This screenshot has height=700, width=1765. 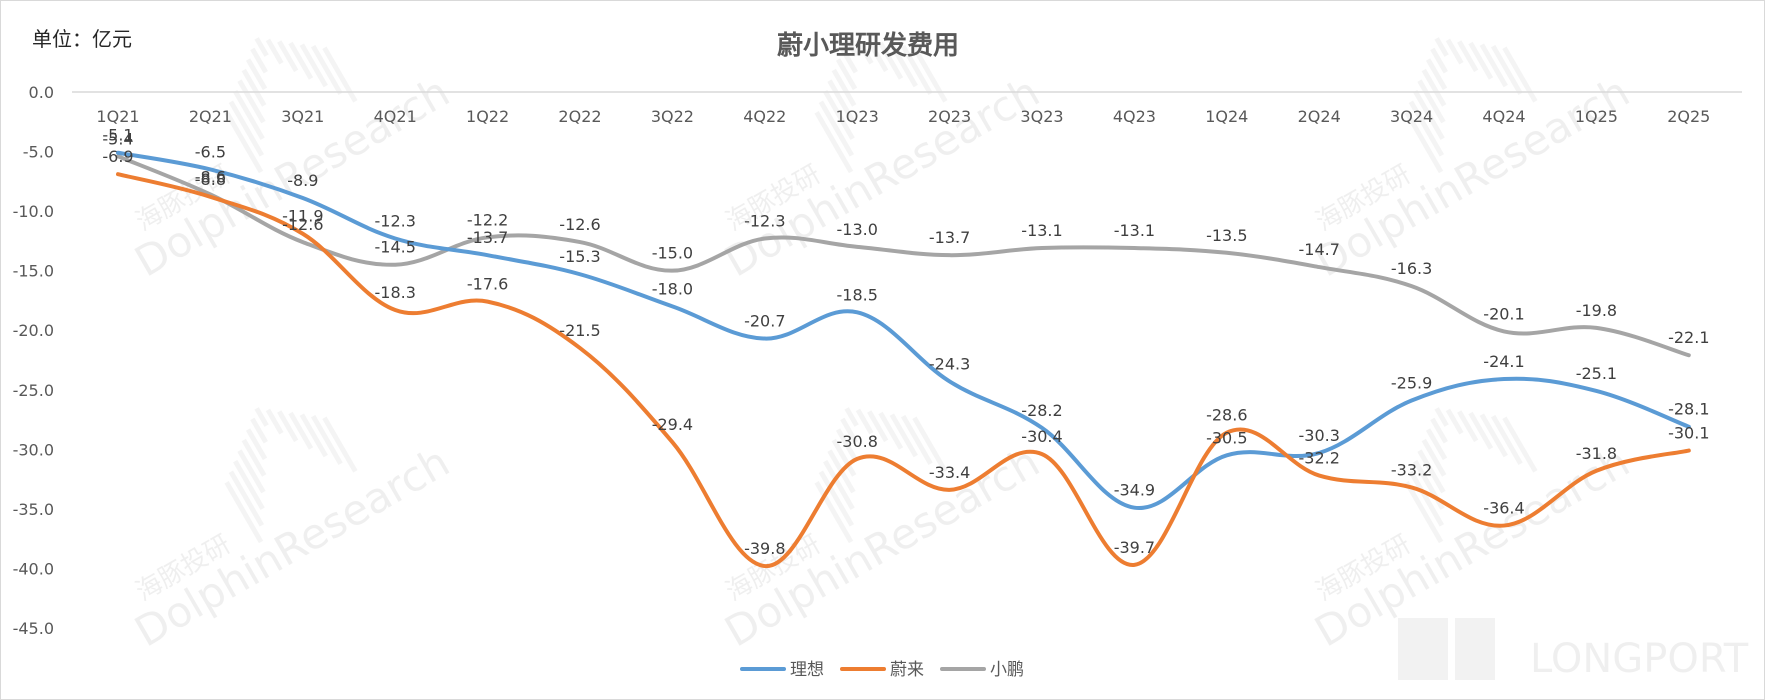 What do you see at coordinates (33, 509) in the screenshot?
I see `y-tick-label: -35.0` at bounding box center [33, 509].